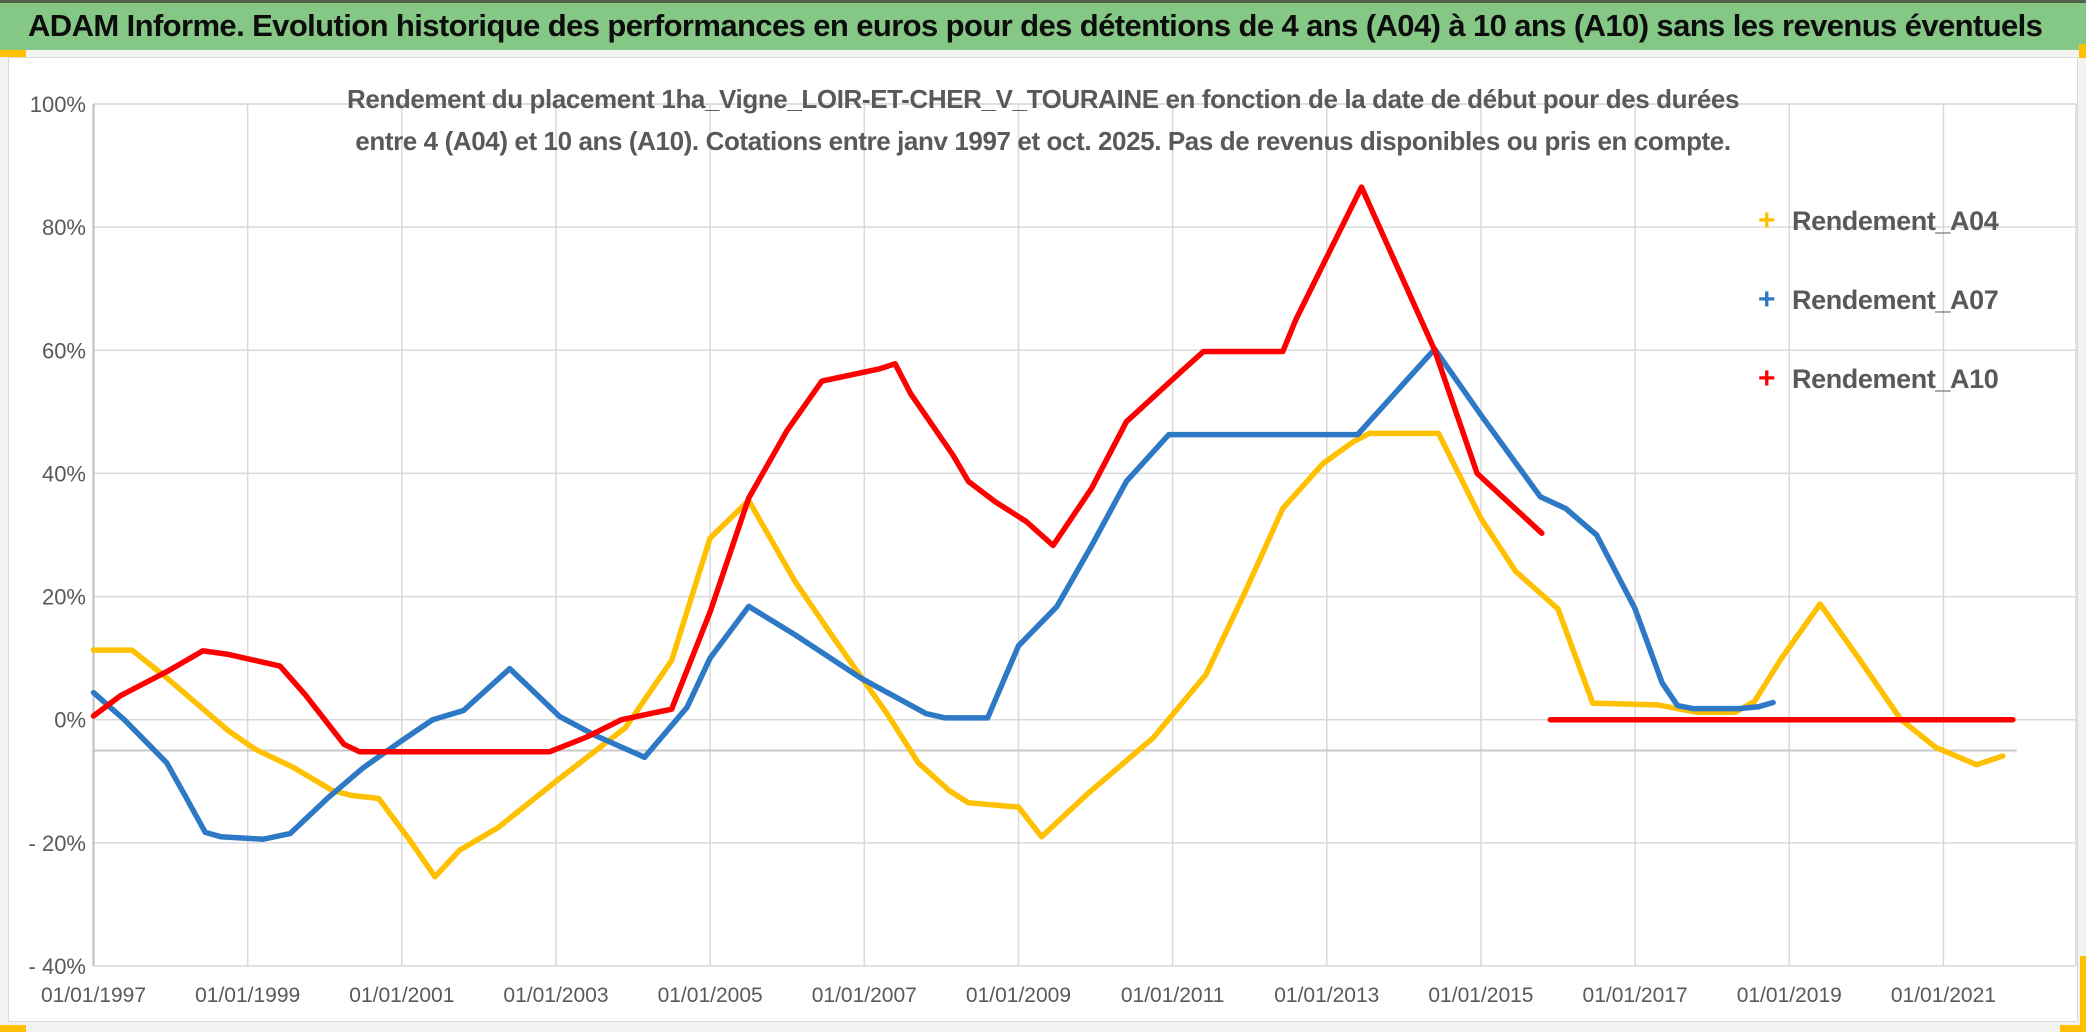 This screenshot has width=2086, height=1032. I want to click on x-tick-label: 01/01/2021, so click(1943, 995).